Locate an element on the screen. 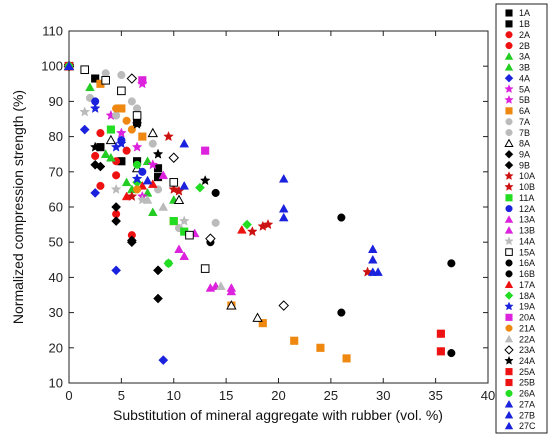  legend-item-24A: 24A is located at coordinates (519, 360).